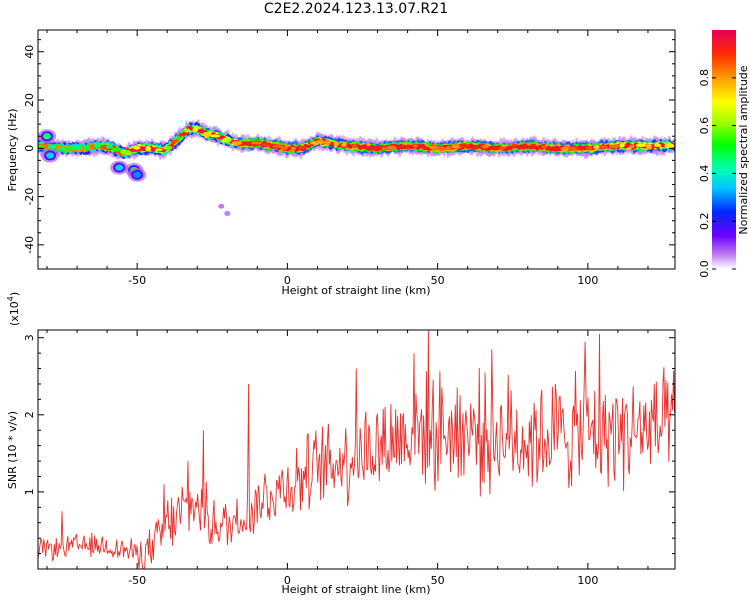 The height and width of the screenshot is (600, 750). I want to click on spectrogram-y-tick-label: 40, so click(29, 52).